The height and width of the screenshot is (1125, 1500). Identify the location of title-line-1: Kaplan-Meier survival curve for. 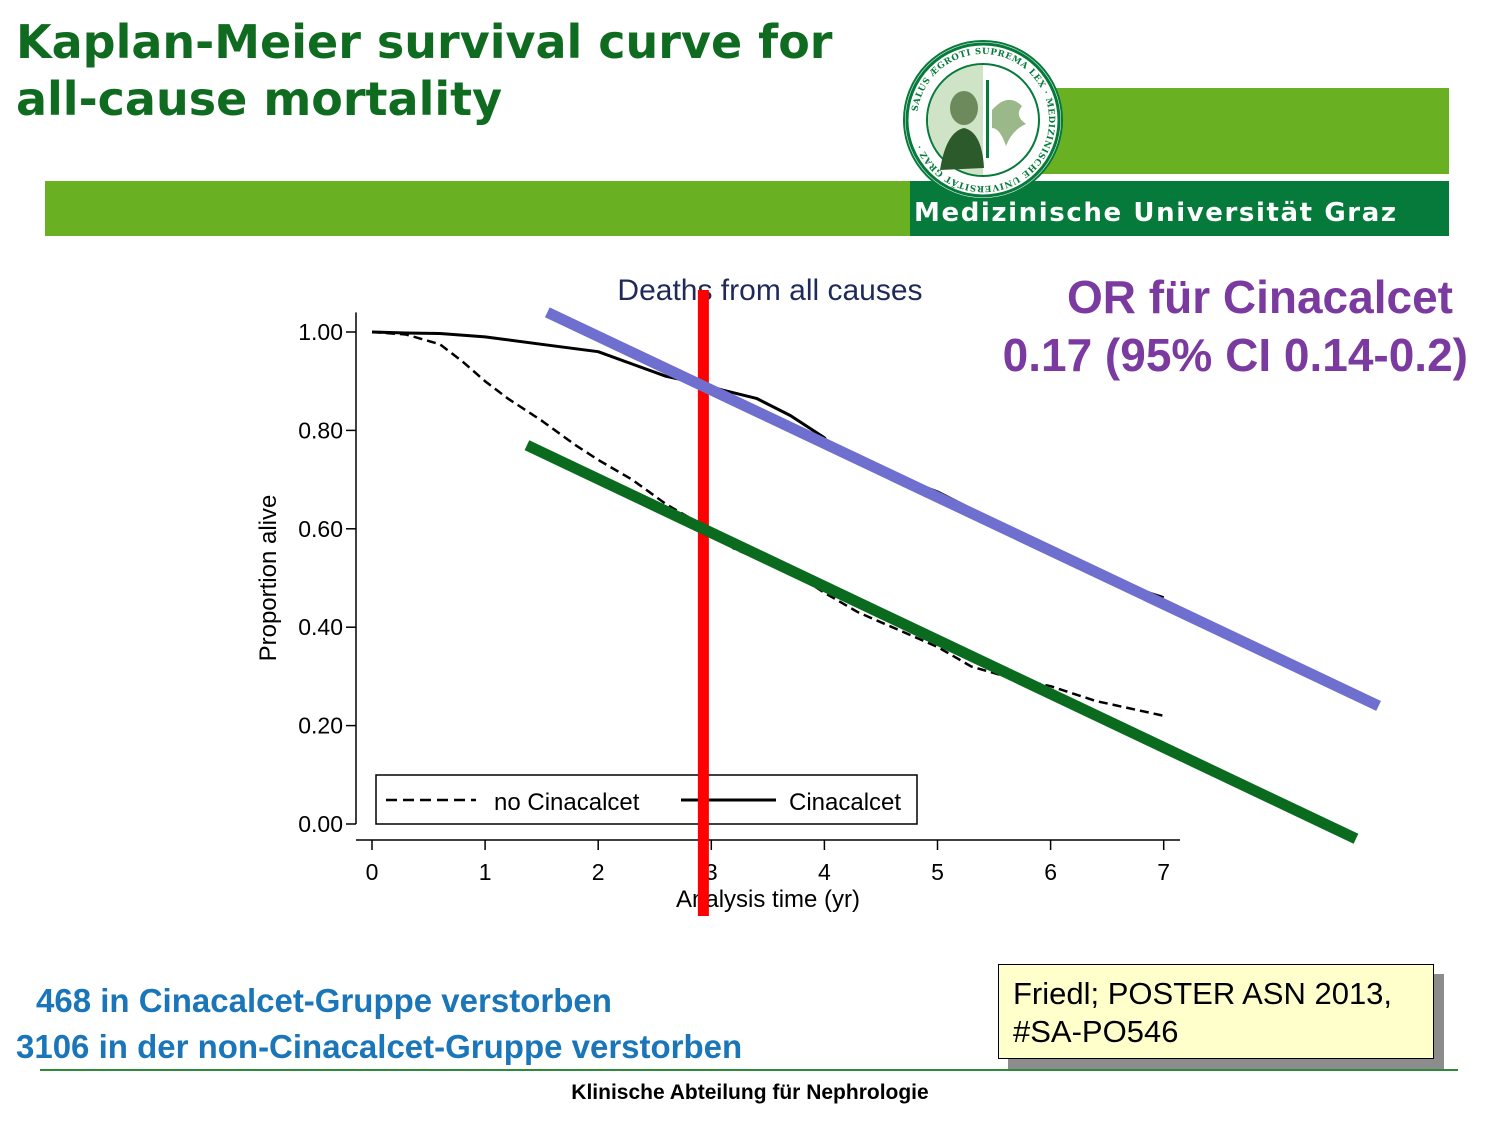
(424, 42).